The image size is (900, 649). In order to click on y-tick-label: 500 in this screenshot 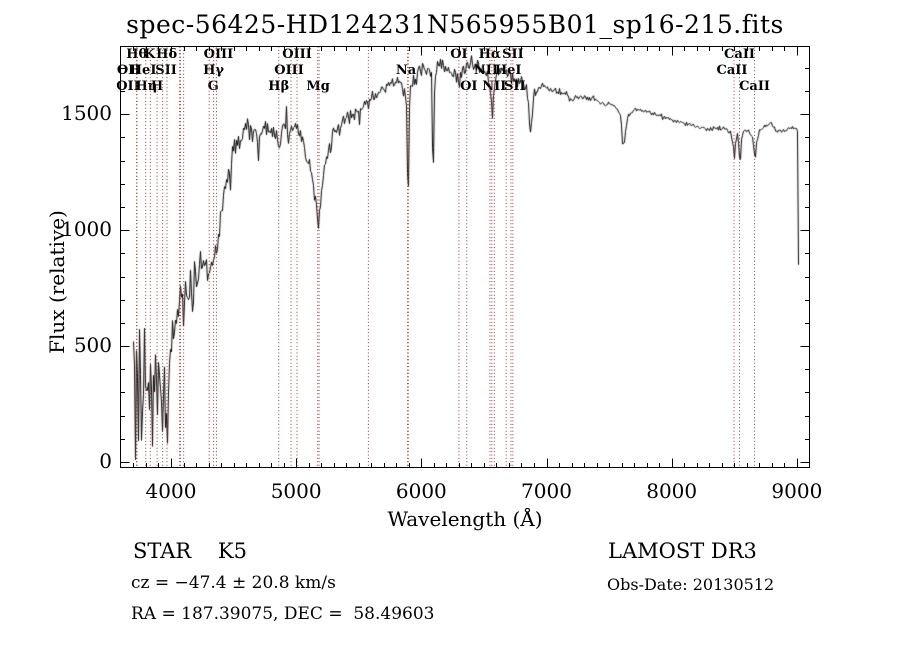, I will do `click(92, 345)`.